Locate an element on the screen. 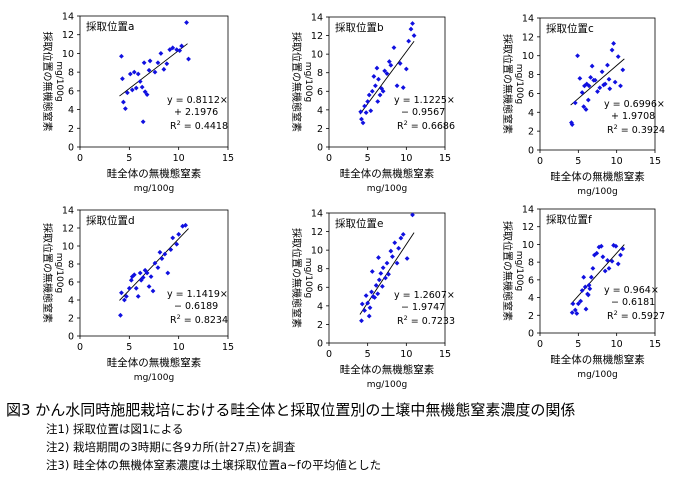 The height and width of the screenshot is (478, 677). panel-title-b: 採取位置b is located at coordinates (359, 27).